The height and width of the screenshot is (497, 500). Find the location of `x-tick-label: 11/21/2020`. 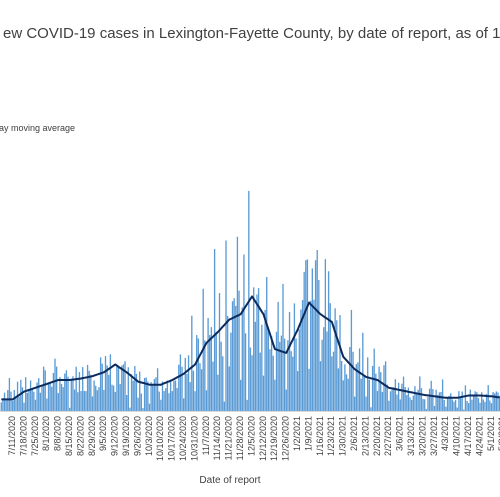

x-tick-label: 11/21/2020 is located at coordinates (229, 438).